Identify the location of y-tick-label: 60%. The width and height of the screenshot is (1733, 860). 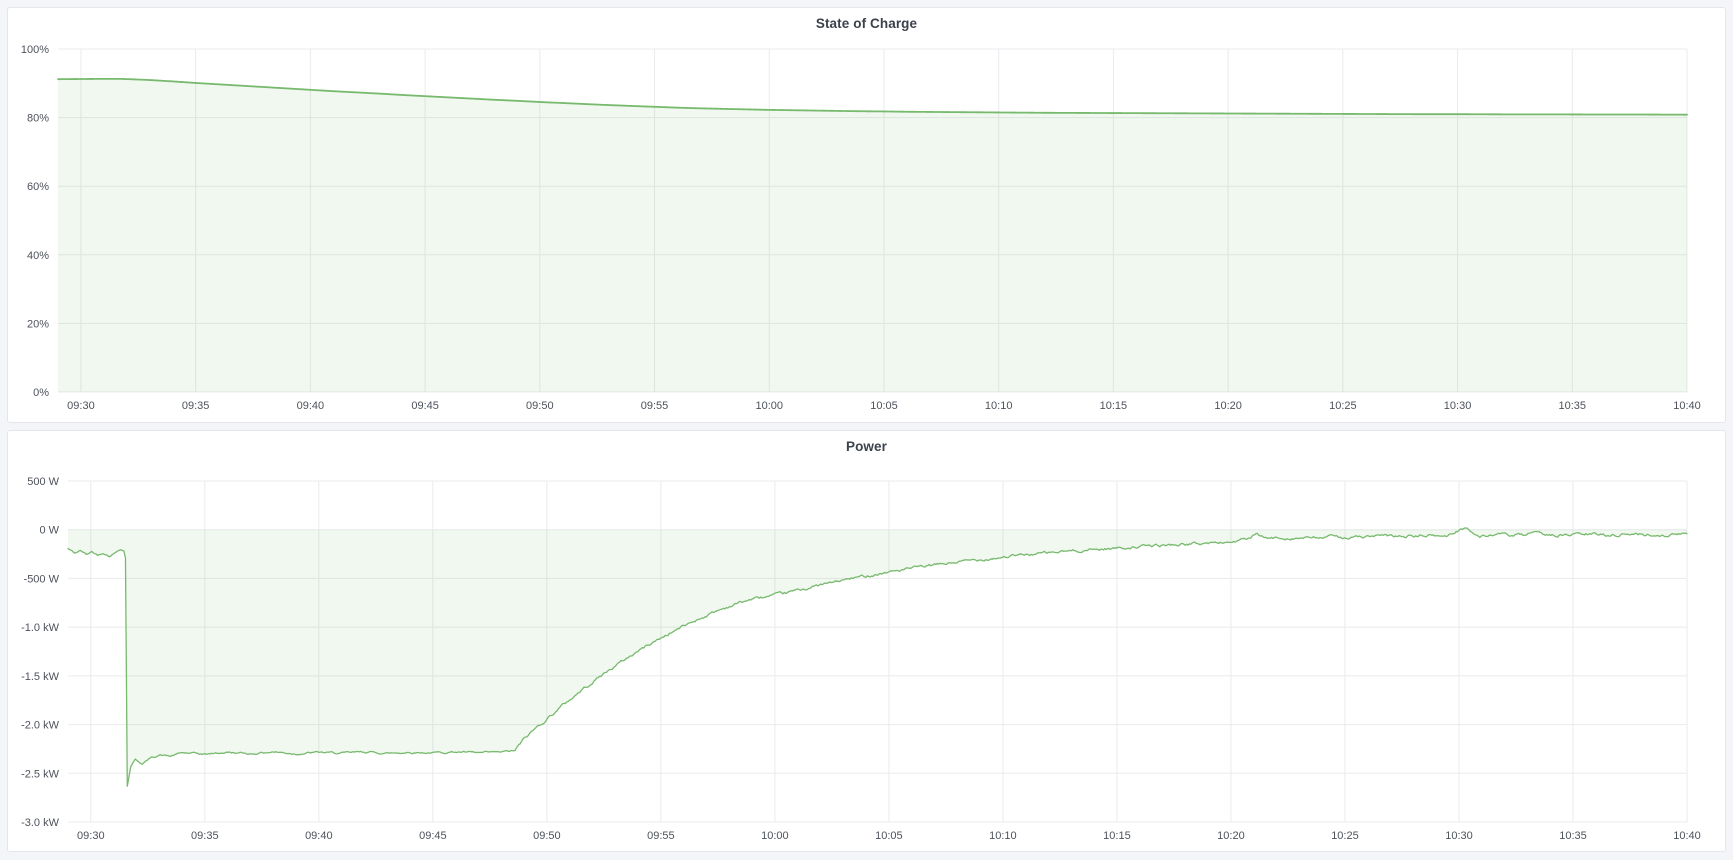
(38, 187).